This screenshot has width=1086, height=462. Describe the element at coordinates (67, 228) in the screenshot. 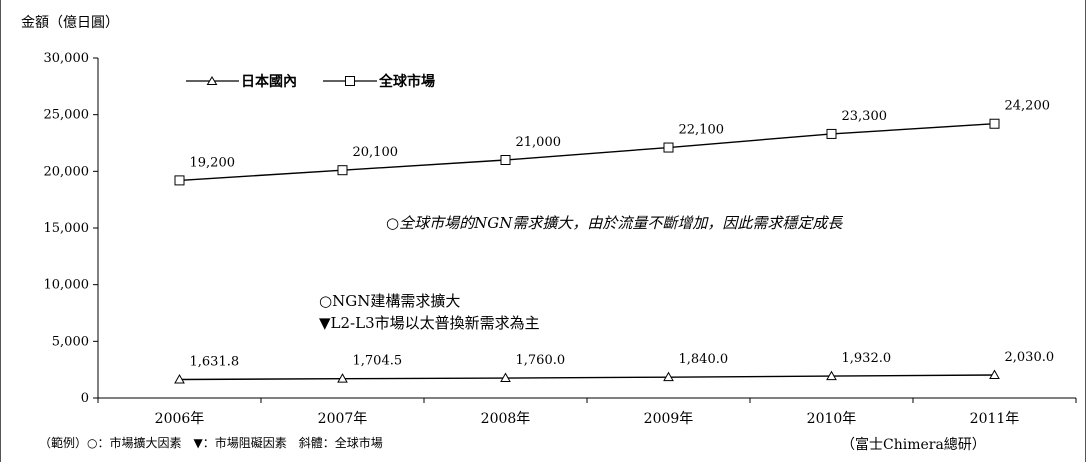

I see `y-tick-label: 15,000` at that location.